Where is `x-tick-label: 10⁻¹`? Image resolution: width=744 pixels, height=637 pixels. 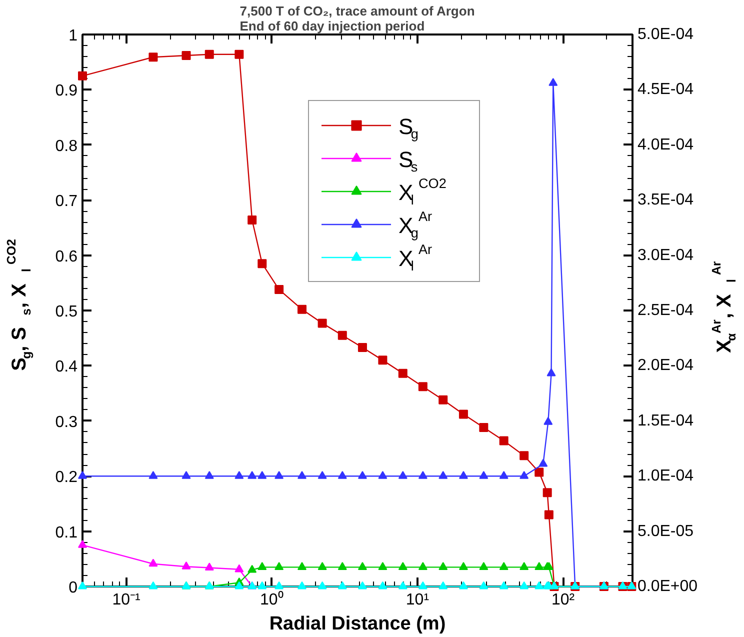 x-tick-label: 10⁻¹ is located at coordinates (126, 600).